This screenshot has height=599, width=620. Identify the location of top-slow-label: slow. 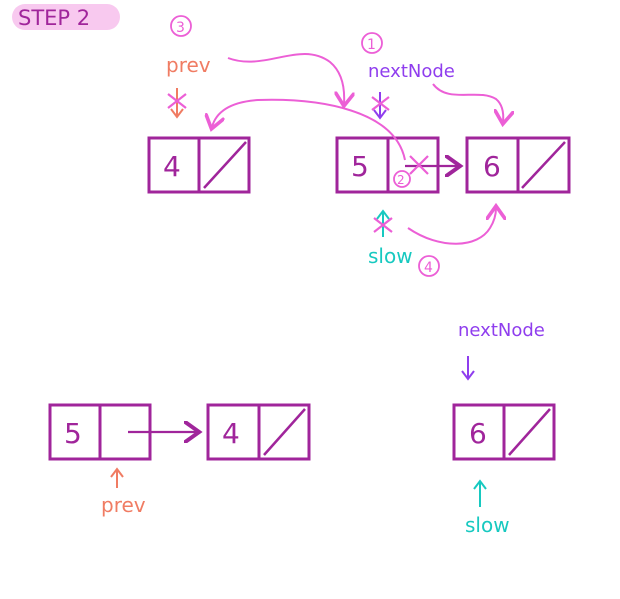
(390, 256).